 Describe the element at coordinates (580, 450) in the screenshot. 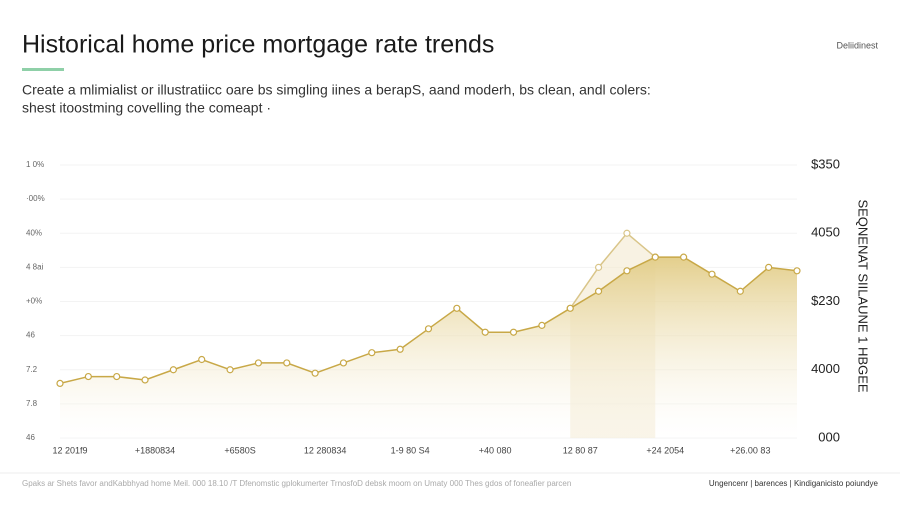

I see `x-tick-label: 12 80 87` at that location.